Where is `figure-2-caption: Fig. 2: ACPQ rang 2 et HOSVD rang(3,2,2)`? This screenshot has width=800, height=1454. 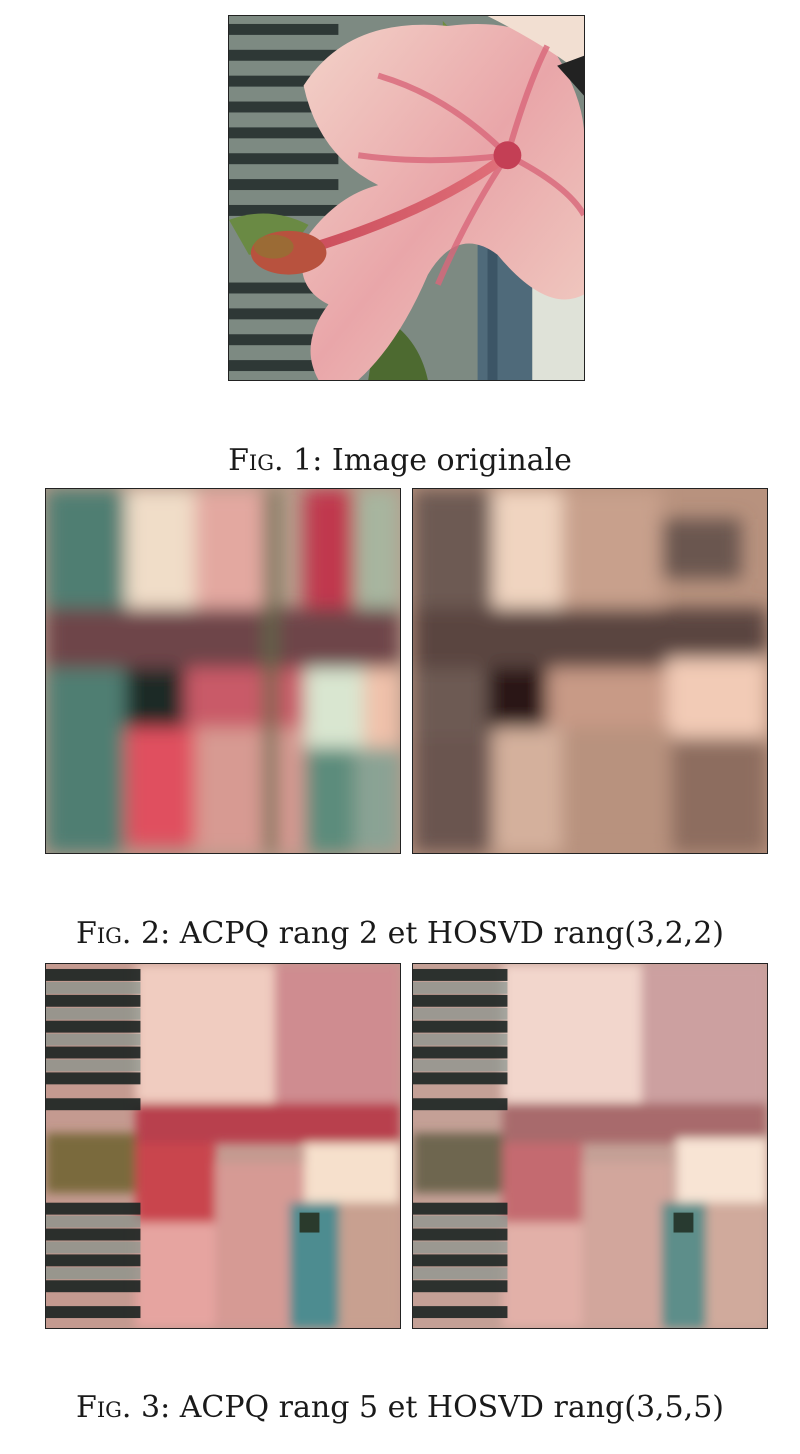 figure-2-caption: Fig. 2: ACPQ rang 2 et HOSVD rang(3,2,2) is located at coordinates (400, 933).